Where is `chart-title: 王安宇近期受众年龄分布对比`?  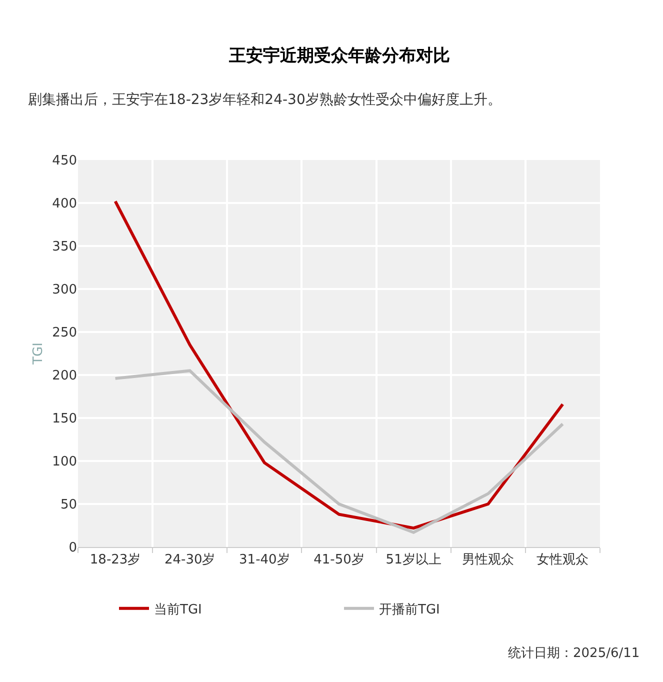 chart-title: 王安宇近期受众年龄分布对比 is located at coordinates (339, 56).